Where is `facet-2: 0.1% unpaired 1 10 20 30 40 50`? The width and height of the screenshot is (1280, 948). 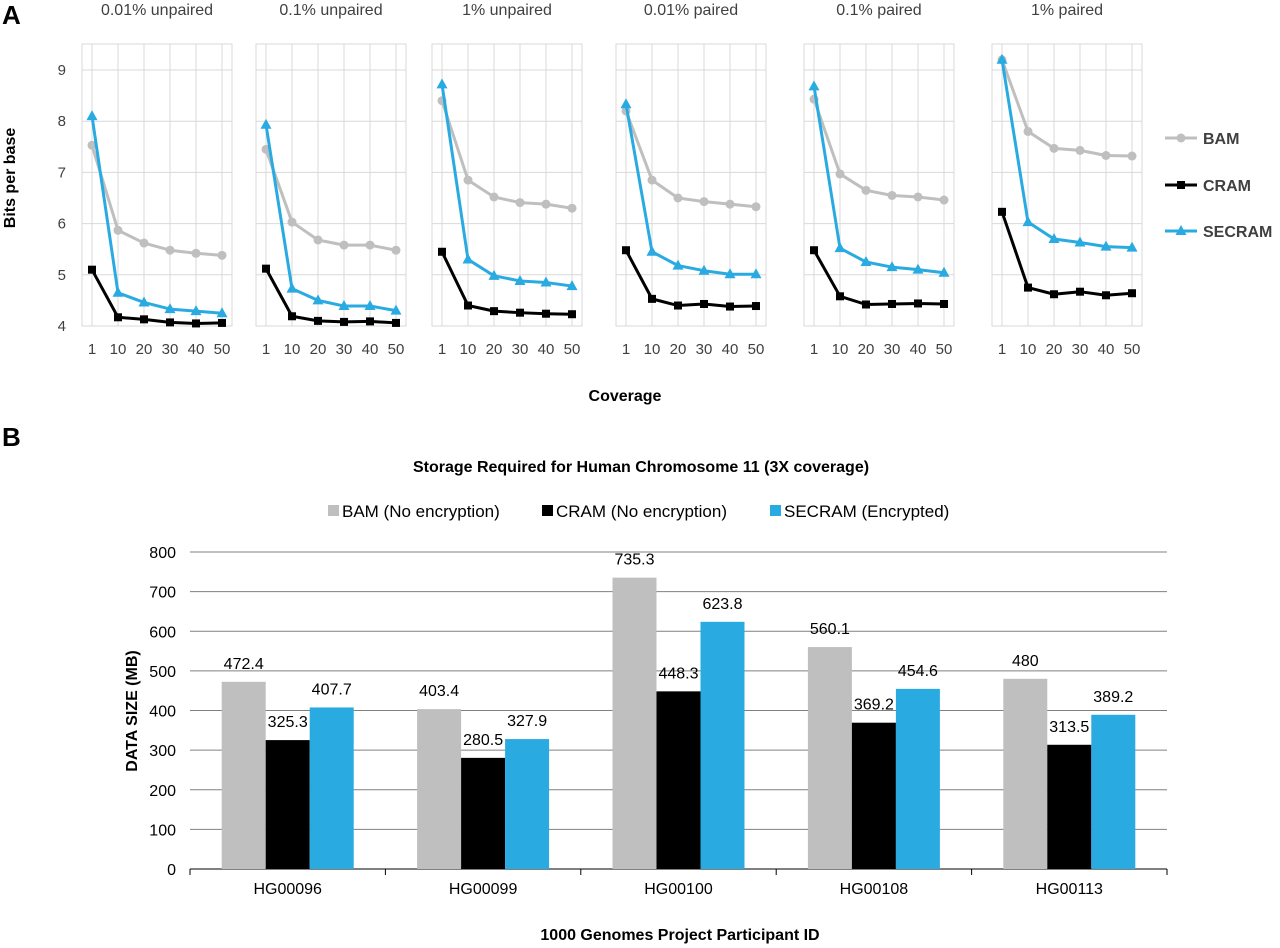 facet-2: 0.1% unpaired 1 10 20 30 40 50 is located at coordinates (331, 180).